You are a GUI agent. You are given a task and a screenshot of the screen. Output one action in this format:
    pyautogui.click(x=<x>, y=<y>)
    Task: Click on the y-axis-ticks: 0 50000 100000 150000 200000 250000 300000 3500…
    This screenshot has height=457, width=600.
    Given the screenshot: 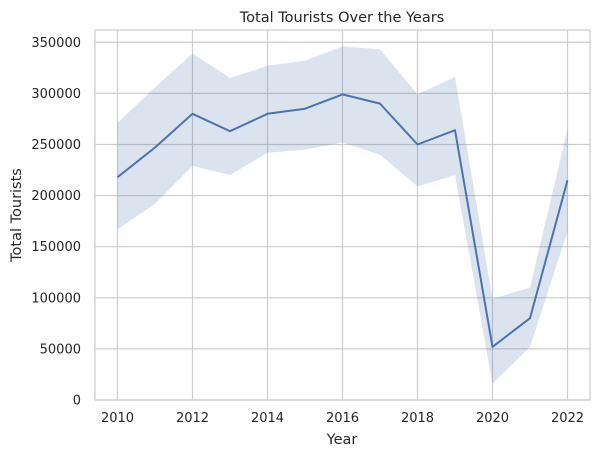 What is the action you would take?
    pyautogui.click(x=56, y=222)
    